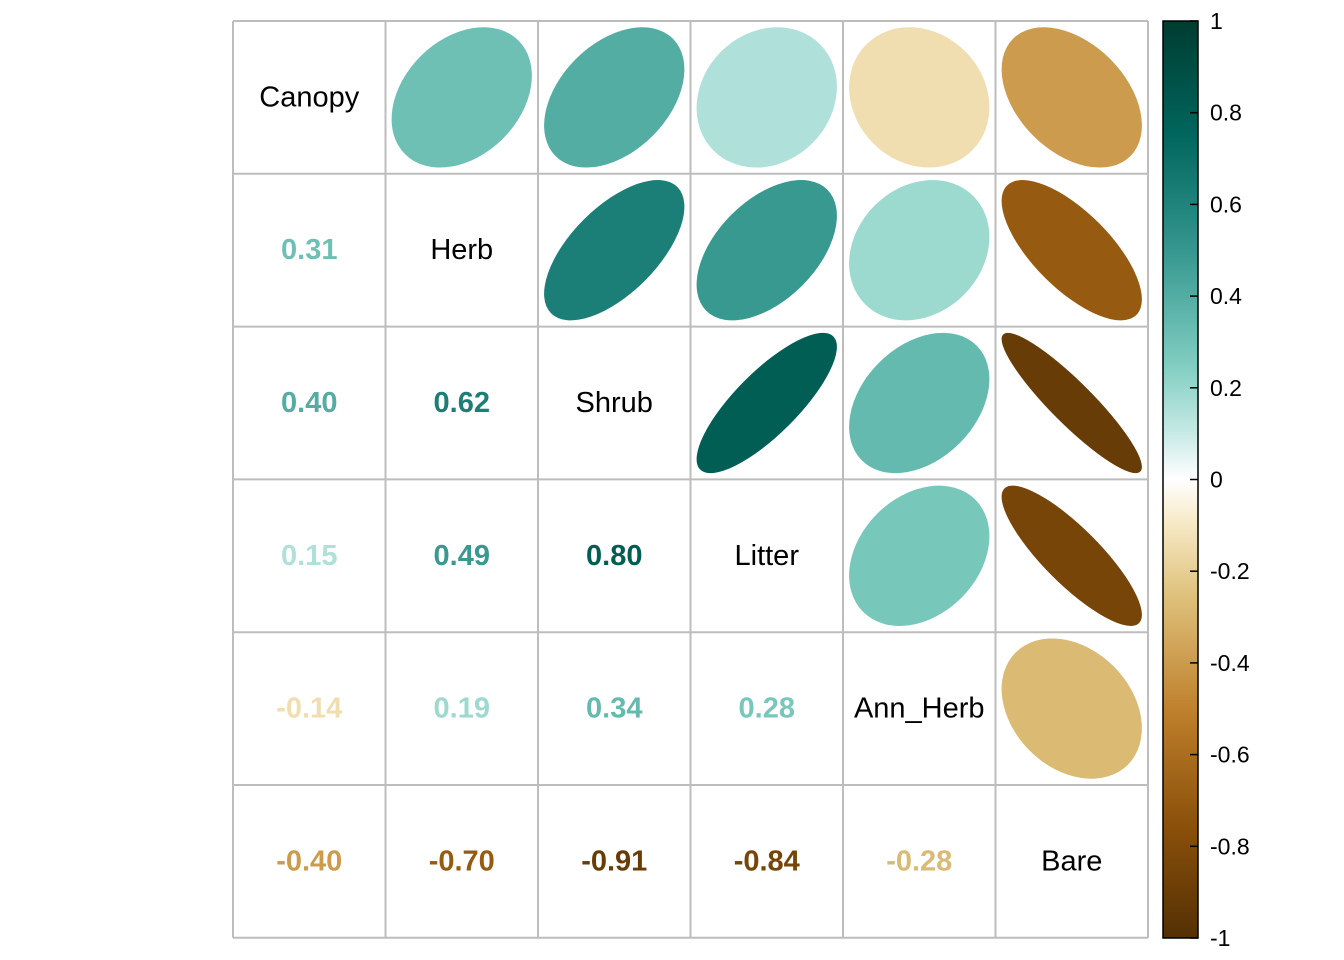 Image resolution: width=1344 pixels, height=960 pixels. Describe the element at coordinates (919, 861) in the screenshot. I see `coefficient-label: -0.28` at that location.